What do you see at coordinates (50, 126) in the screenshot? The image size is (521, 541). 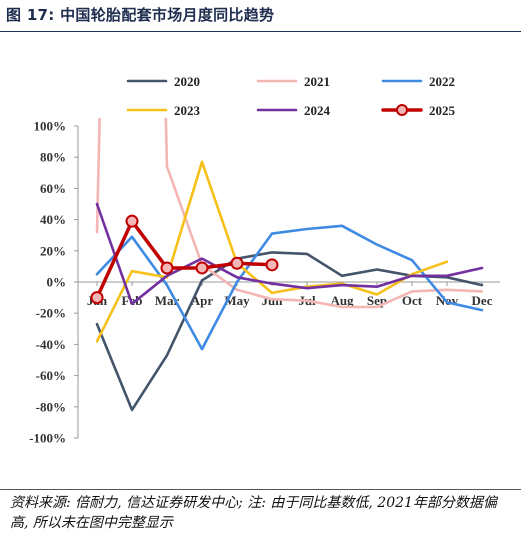 I see `y-tick-label: 100%` at bounding box center [50, 126].